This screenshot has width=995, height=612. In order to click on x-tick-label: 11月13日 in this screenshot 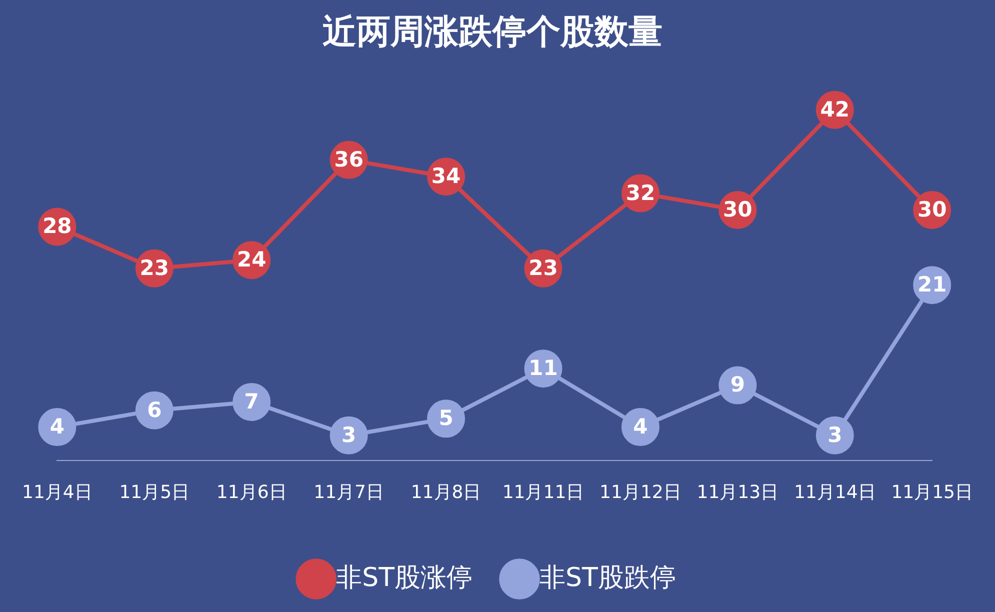, I will do `click(737, 492)`.